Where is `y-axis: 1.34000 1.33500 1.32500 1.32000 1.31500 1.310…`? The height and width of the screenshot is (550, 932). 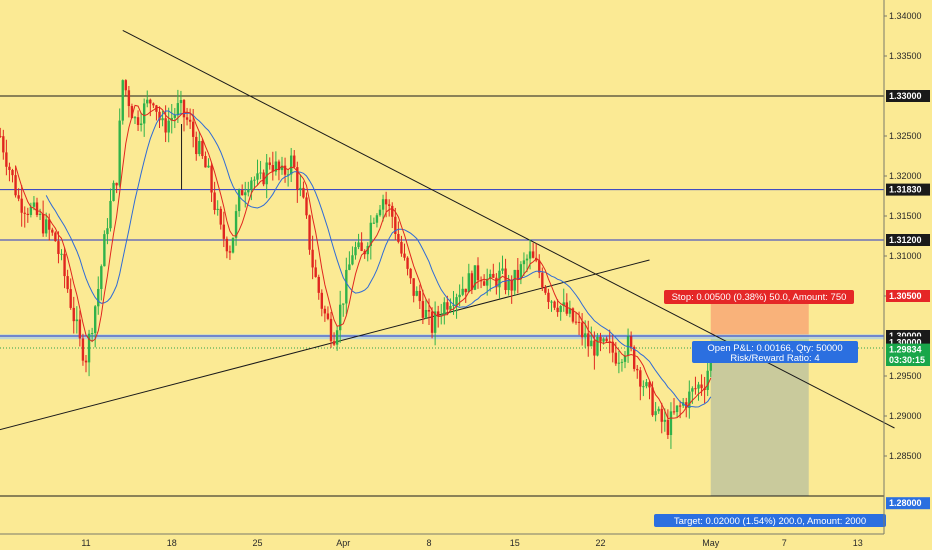 y-axis: 1.34000 1.33500 1.32500 1.32000 1.31500 1.310… is located at coordinates (907, 260).